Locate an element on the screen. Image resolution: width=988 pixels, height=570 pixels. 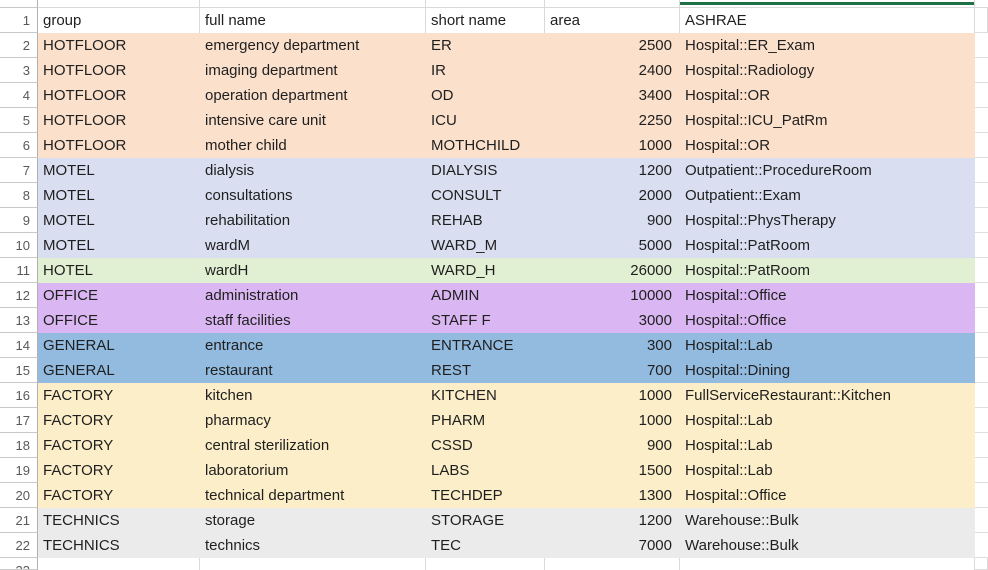
cell-area: 300 is located at coordinates (612, 345).